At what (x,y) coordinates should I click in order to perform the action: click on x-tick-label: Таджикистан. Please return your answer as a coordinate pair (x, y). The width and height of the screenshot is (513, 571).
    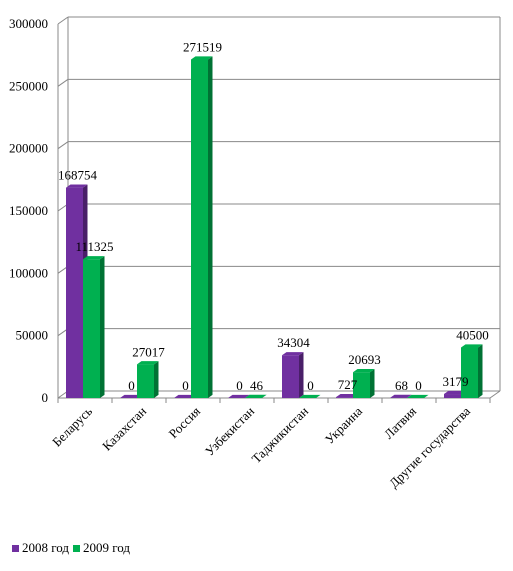
    Looking at the image, I should click on (279, 434).